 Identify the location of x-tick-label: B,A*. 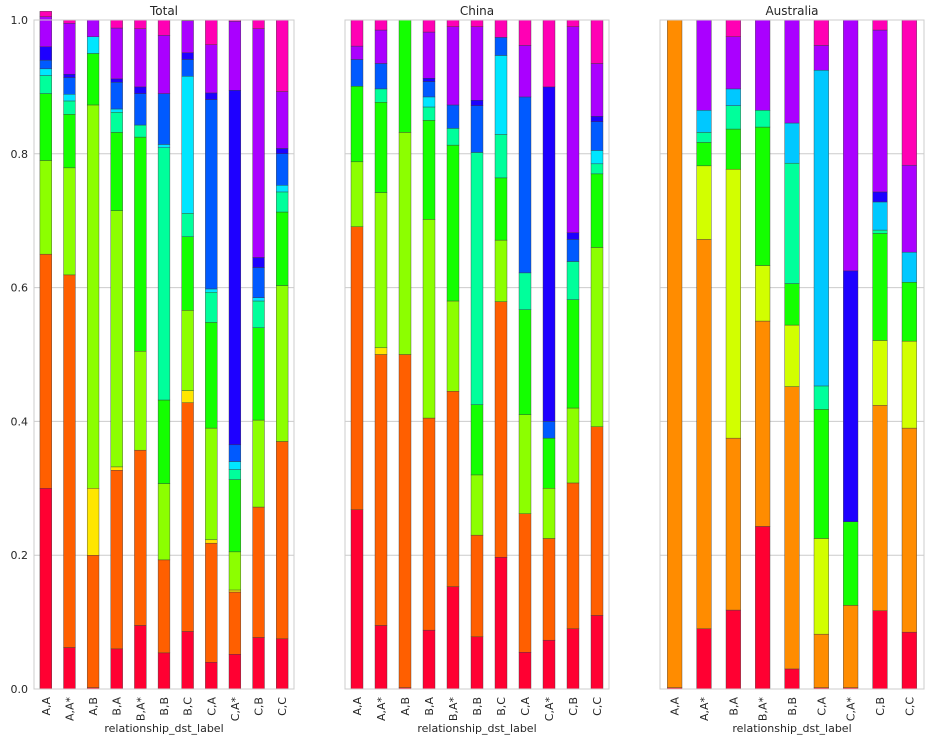
(140, 709).